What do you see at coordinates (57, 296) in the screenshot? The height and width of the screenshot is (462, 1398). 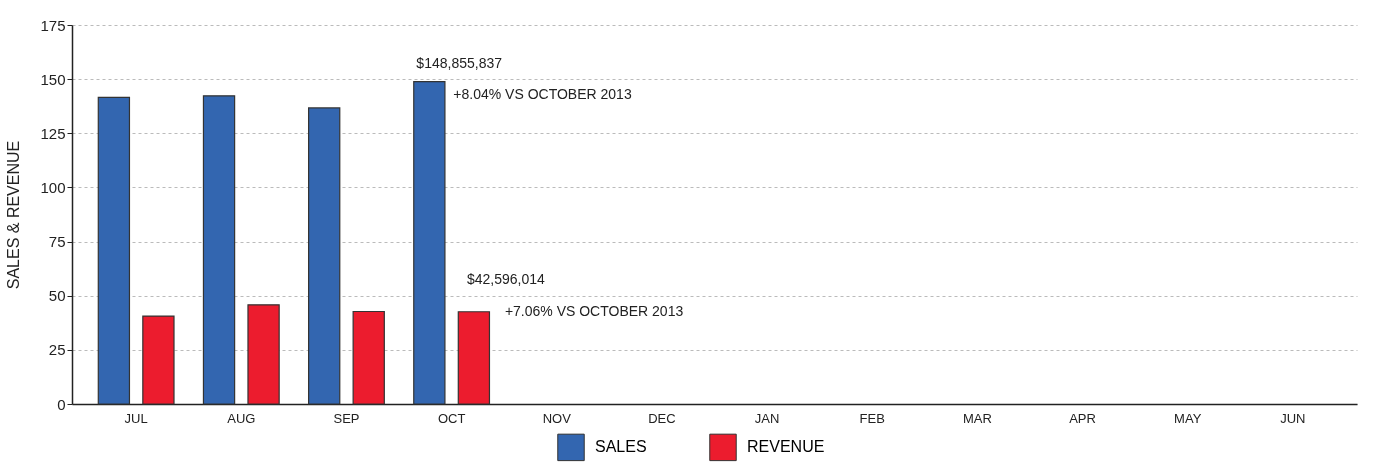 I see `y-tick-label: 50` at bounding box center [57, 296].